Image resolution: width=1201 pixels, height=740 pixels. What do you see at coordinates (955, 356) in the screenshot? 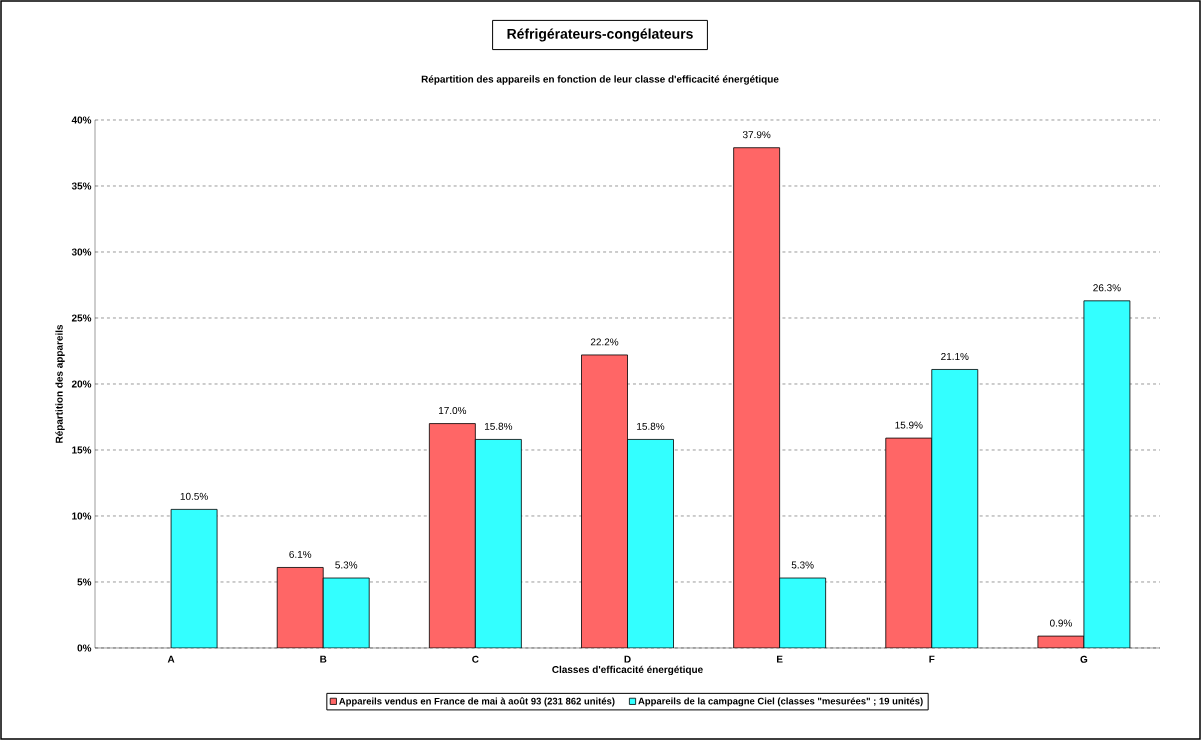
I see `data-label: 21.1%` at bounding box center [955, 356].